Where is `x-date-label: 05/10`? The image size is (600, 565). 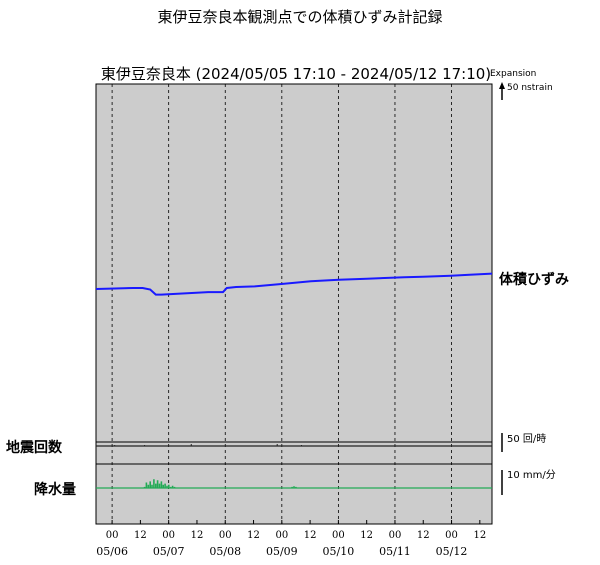
x-date-label: 05/10 is located at coordinates (339, 551).